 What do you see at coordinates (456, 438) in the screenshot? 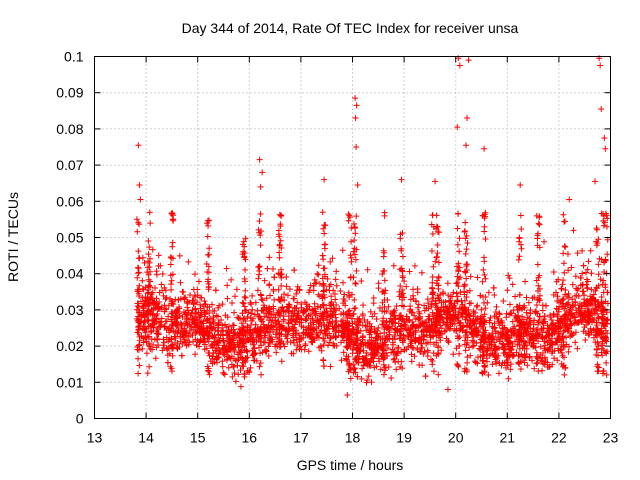
I see `x-tick-label: 20` at bounding box center [456, 438].